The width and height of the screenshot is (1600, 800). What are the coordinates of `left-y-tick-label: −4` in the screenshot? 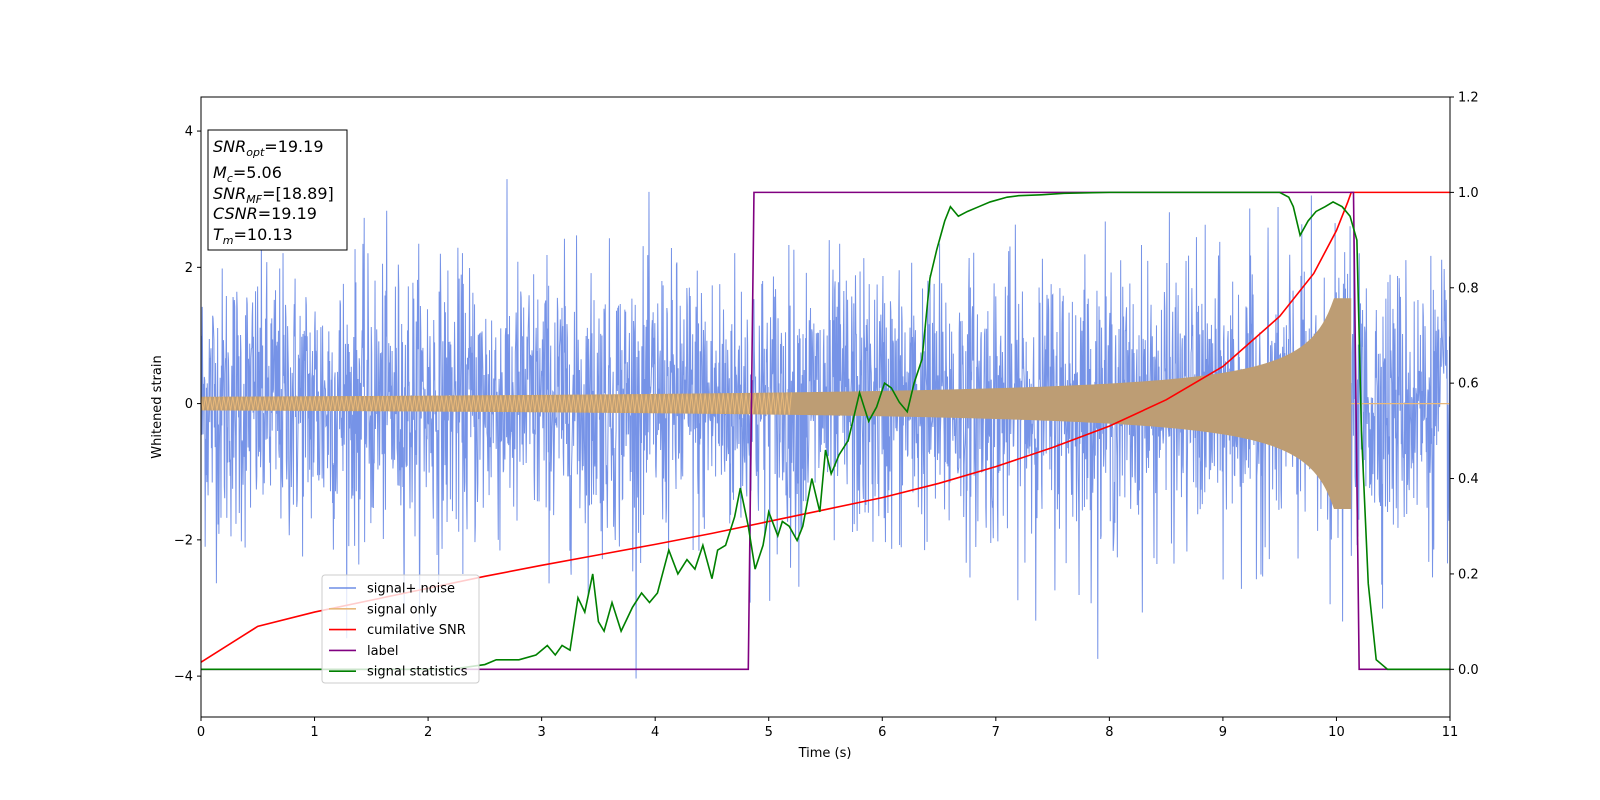 It's located at (183, 677).